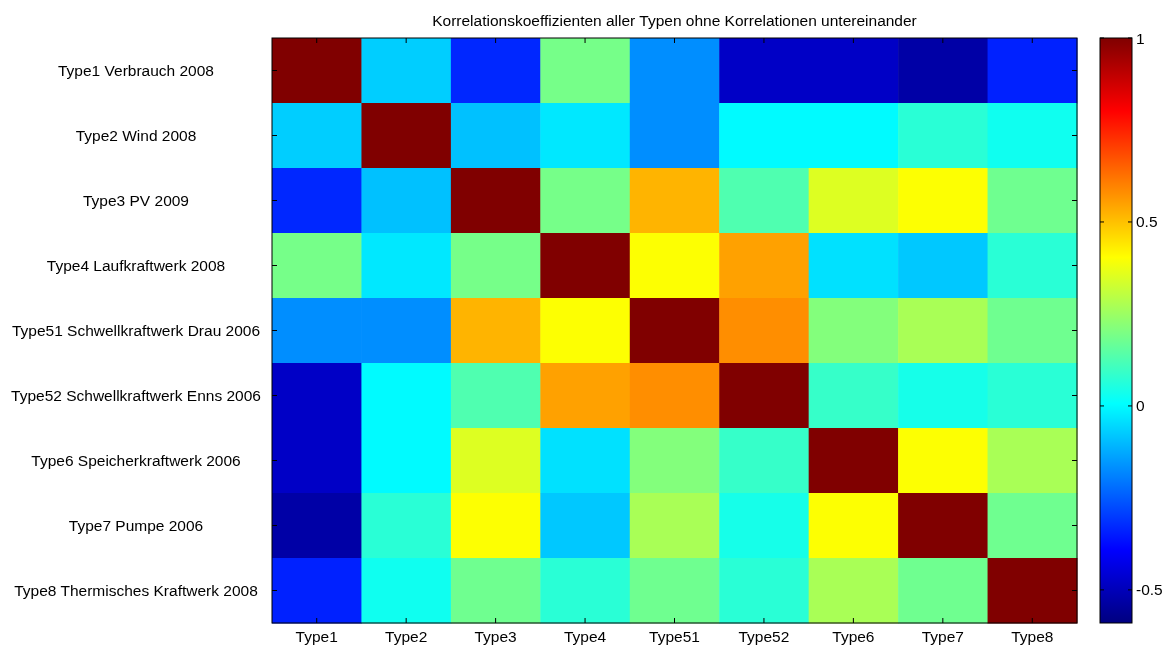 The width and height of the screenshot is (1164, 646). Describe the element at coordinates (1140, 406) in the screenshot. I see `color-bar-label: 0` at that location.